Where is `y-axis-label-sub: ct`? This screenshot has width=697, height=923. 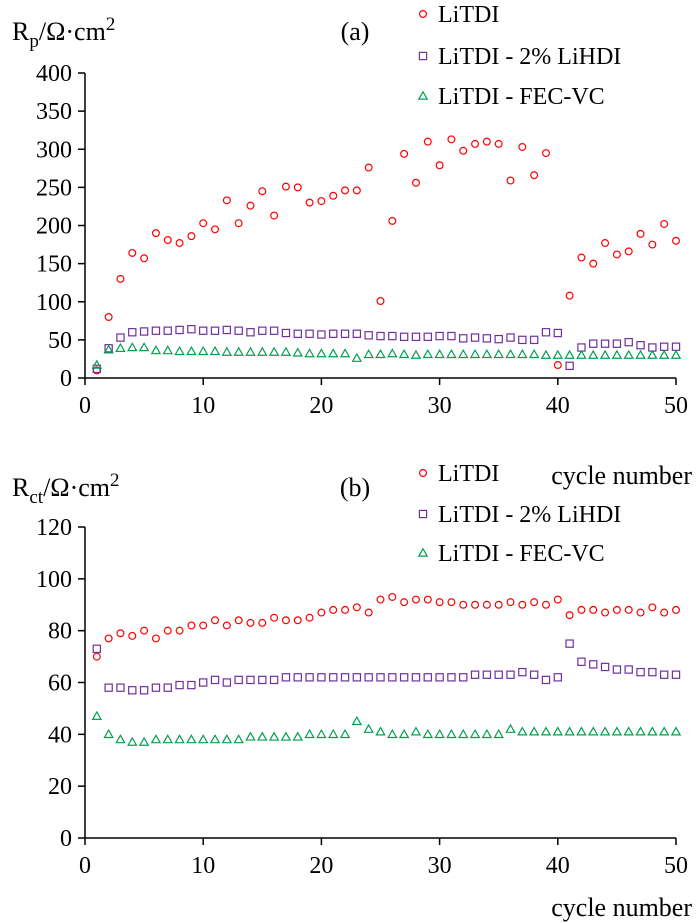 y-axis-label-sub: ct is located at coordinates (36, 497).